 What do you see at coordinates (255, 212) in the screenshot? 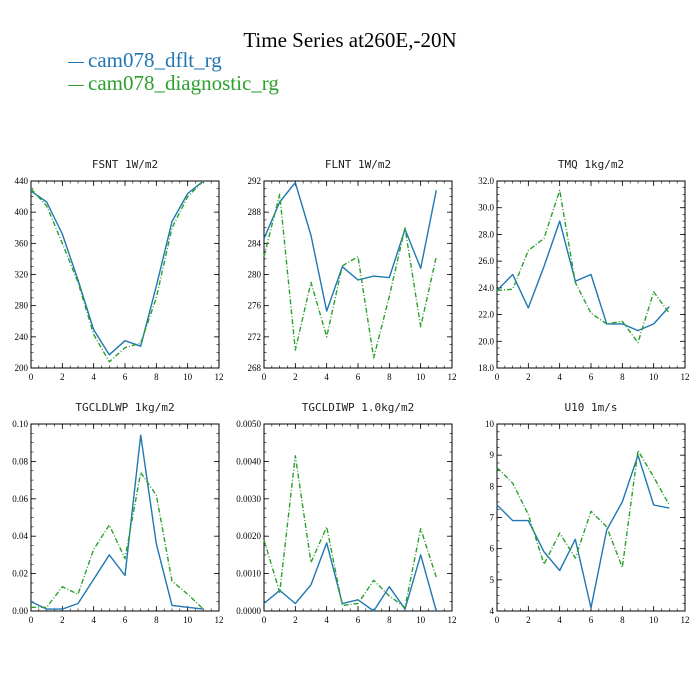
I see `y-tick-label: 288` at bounding box center [255, 212].